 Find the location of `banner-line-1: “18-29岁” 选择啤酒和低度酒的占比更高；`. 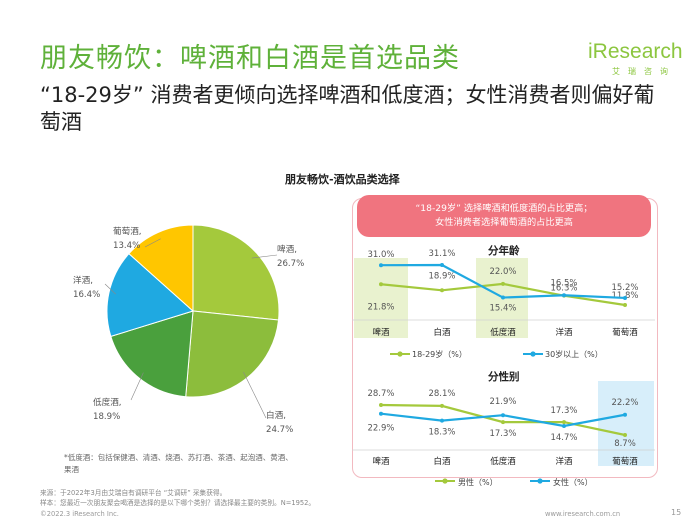

banner-line-1: “18-29岁” 选择啤酒和低度酒的占比更高； is located at coordinates (504, 208).